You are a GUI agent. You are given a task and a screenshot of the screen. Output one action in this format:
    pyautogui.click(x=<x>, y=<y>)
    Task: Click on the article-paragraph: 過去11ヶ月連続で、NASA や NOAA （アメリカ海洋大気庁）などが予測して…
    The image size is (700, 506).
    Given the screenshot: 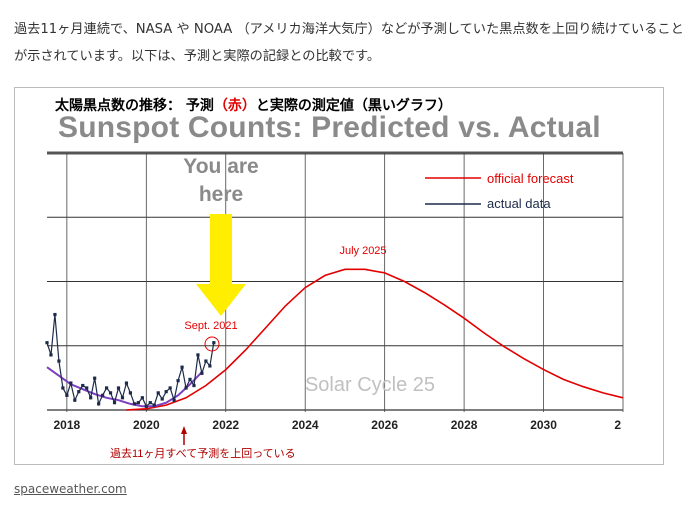 What is the action you would take?
    pyautogui.click(x=349, y=43)
    